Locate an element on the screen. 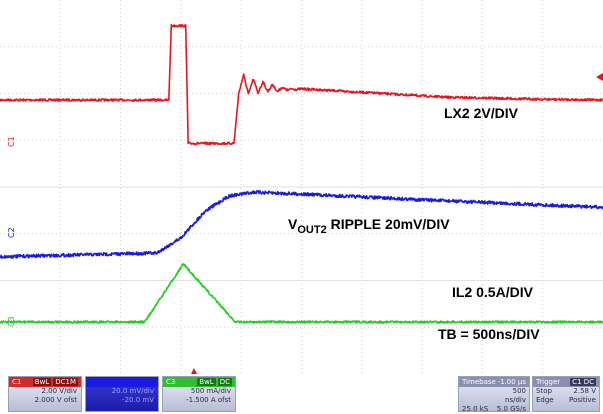  c1-status: C1 BwL DC1M 2.00 V/div 2.000 V ofst is located at coordinates (45, 394).